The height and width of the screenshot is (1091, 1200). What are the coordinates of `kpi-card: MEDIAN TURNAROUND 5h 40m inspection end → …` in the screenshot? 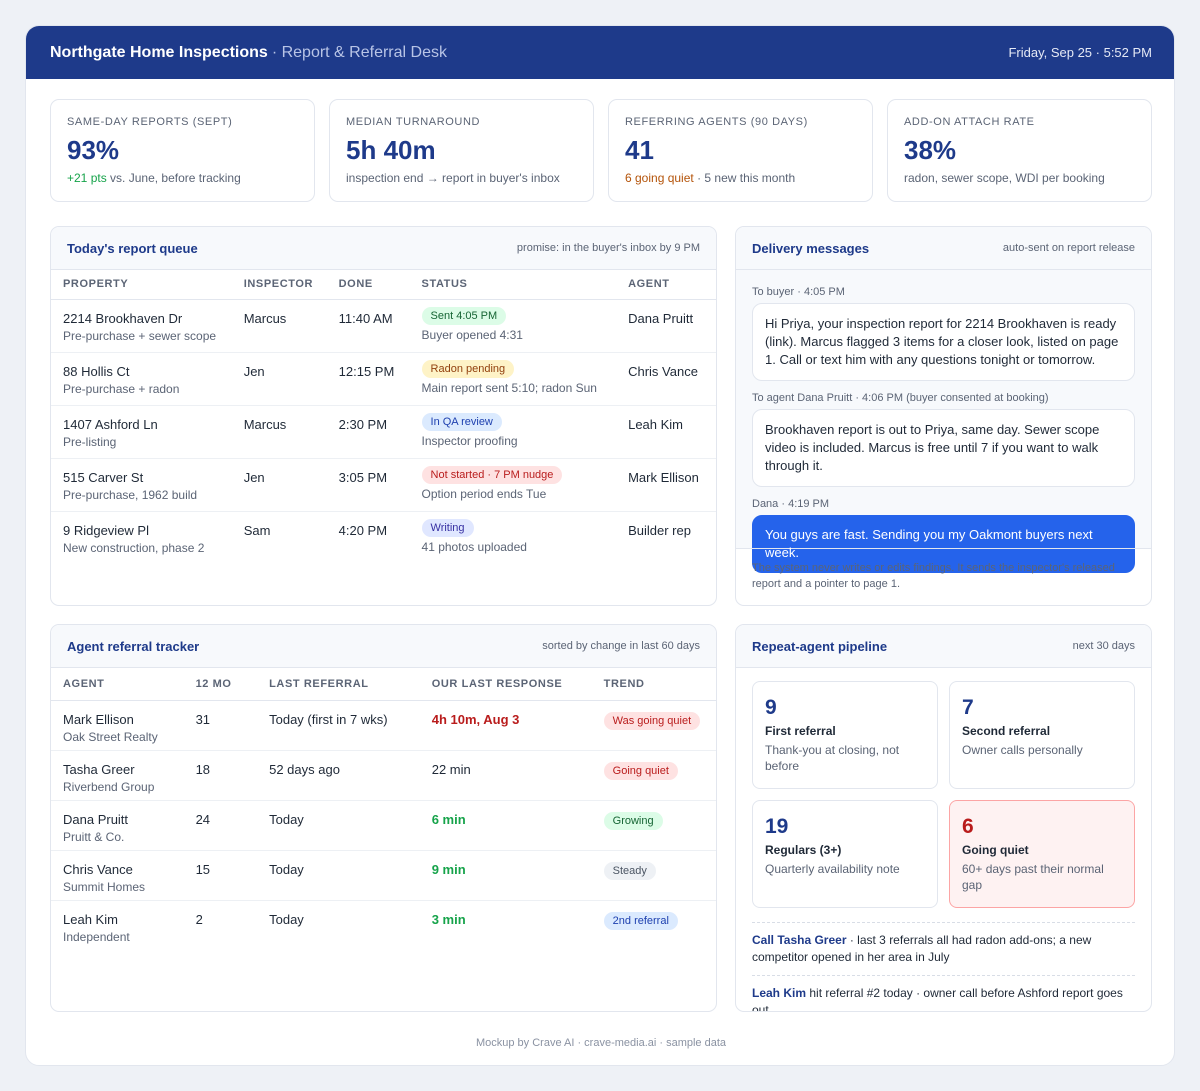 It's located at (461, 150).